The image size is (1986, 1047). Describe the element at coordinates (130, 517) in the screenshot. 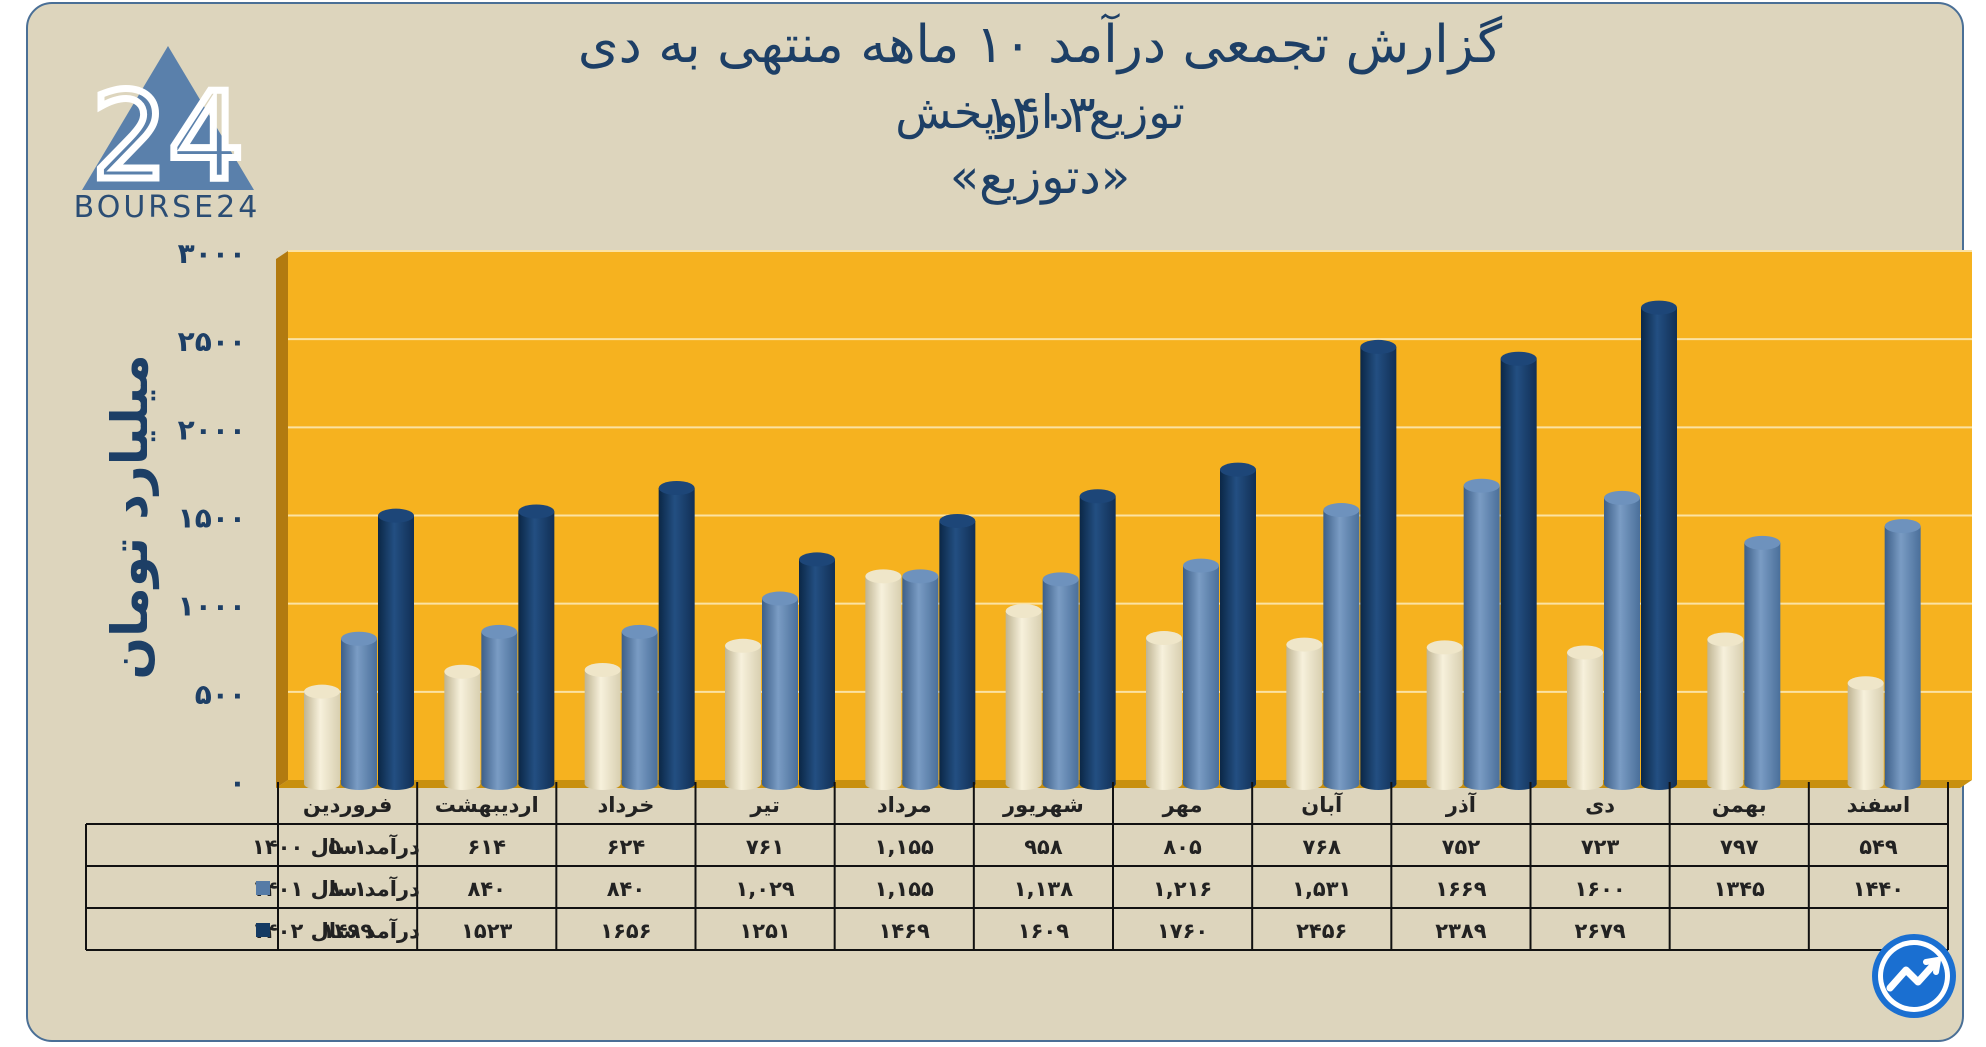

I see `y-axis-label: میلیارد تومان` at that location.